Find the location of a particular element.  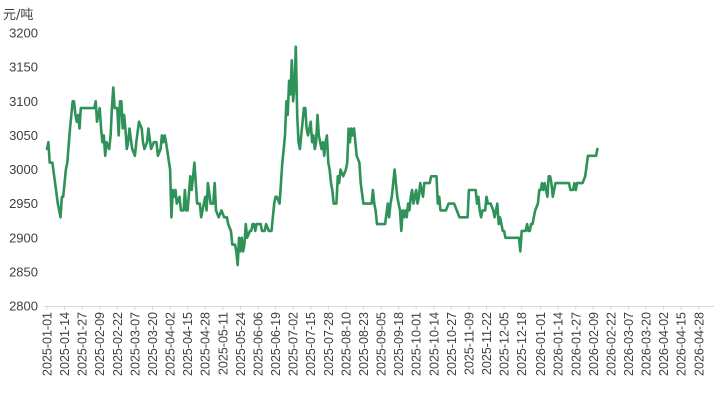

x-tick-label: 2025-09-05 is located at coordinates (382, 344).